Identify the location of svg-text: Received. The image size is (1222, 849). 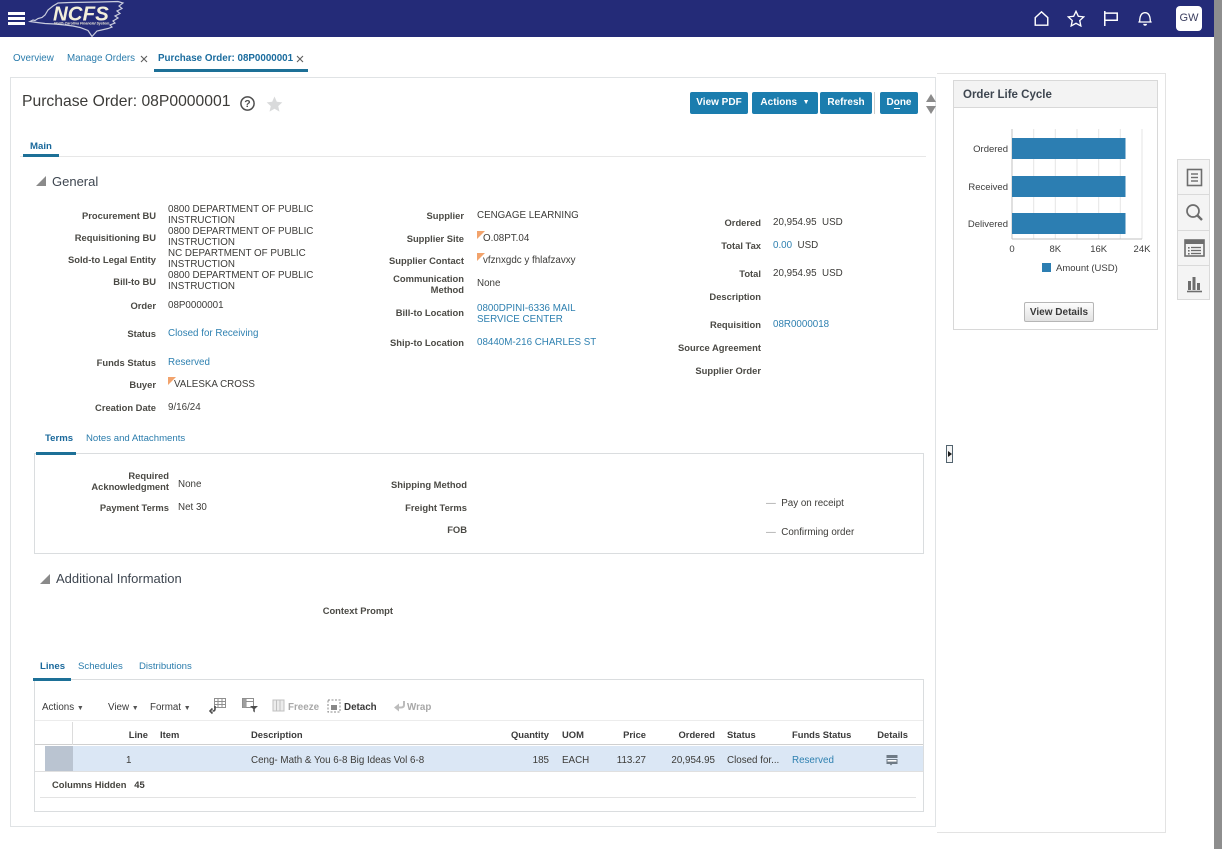
(988, 187).